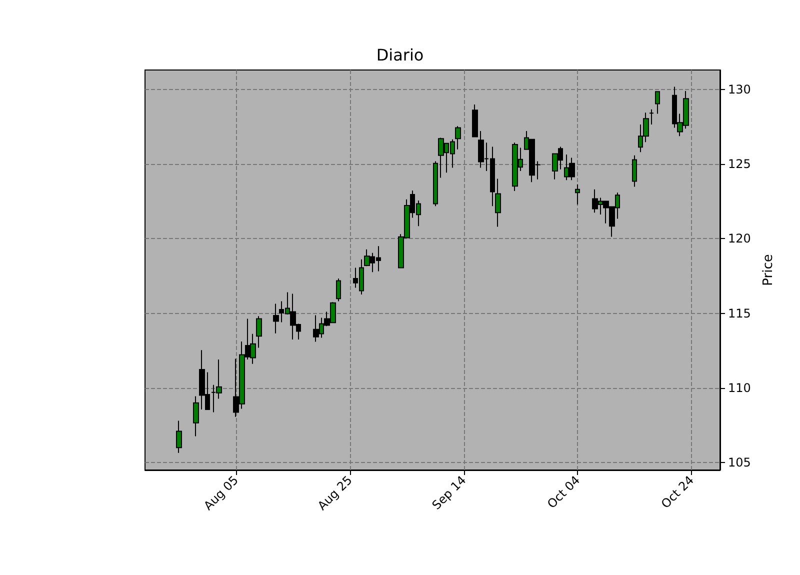 This screenshot has height=575, width=800. I want to click on x-tick-label: Oct 04, so click(563, 492).